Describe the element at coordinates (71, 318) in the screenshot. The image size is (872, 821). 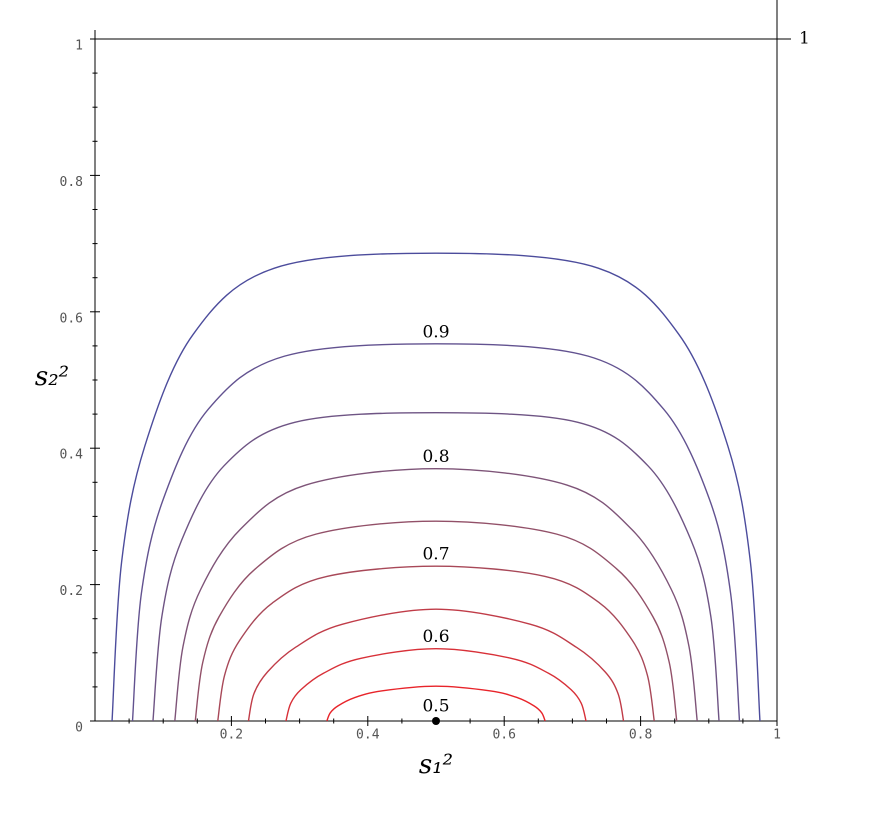
I see `y-tick-label: 0.6` at that location.